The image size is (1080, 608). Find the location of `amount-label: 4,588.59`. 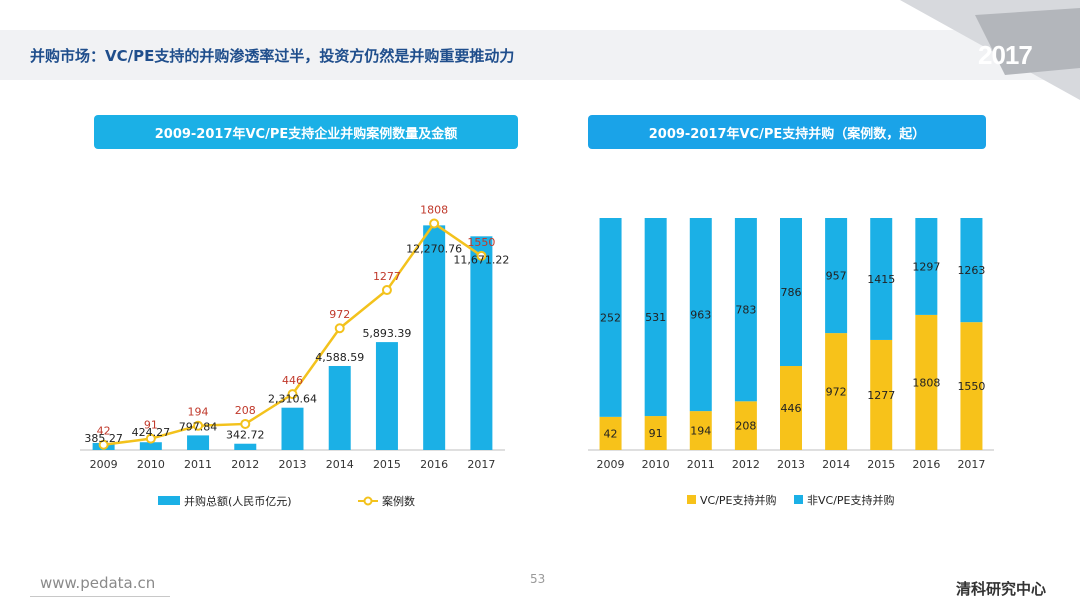

amount-label: 4,588.59 is located at coordinates (339, 357).